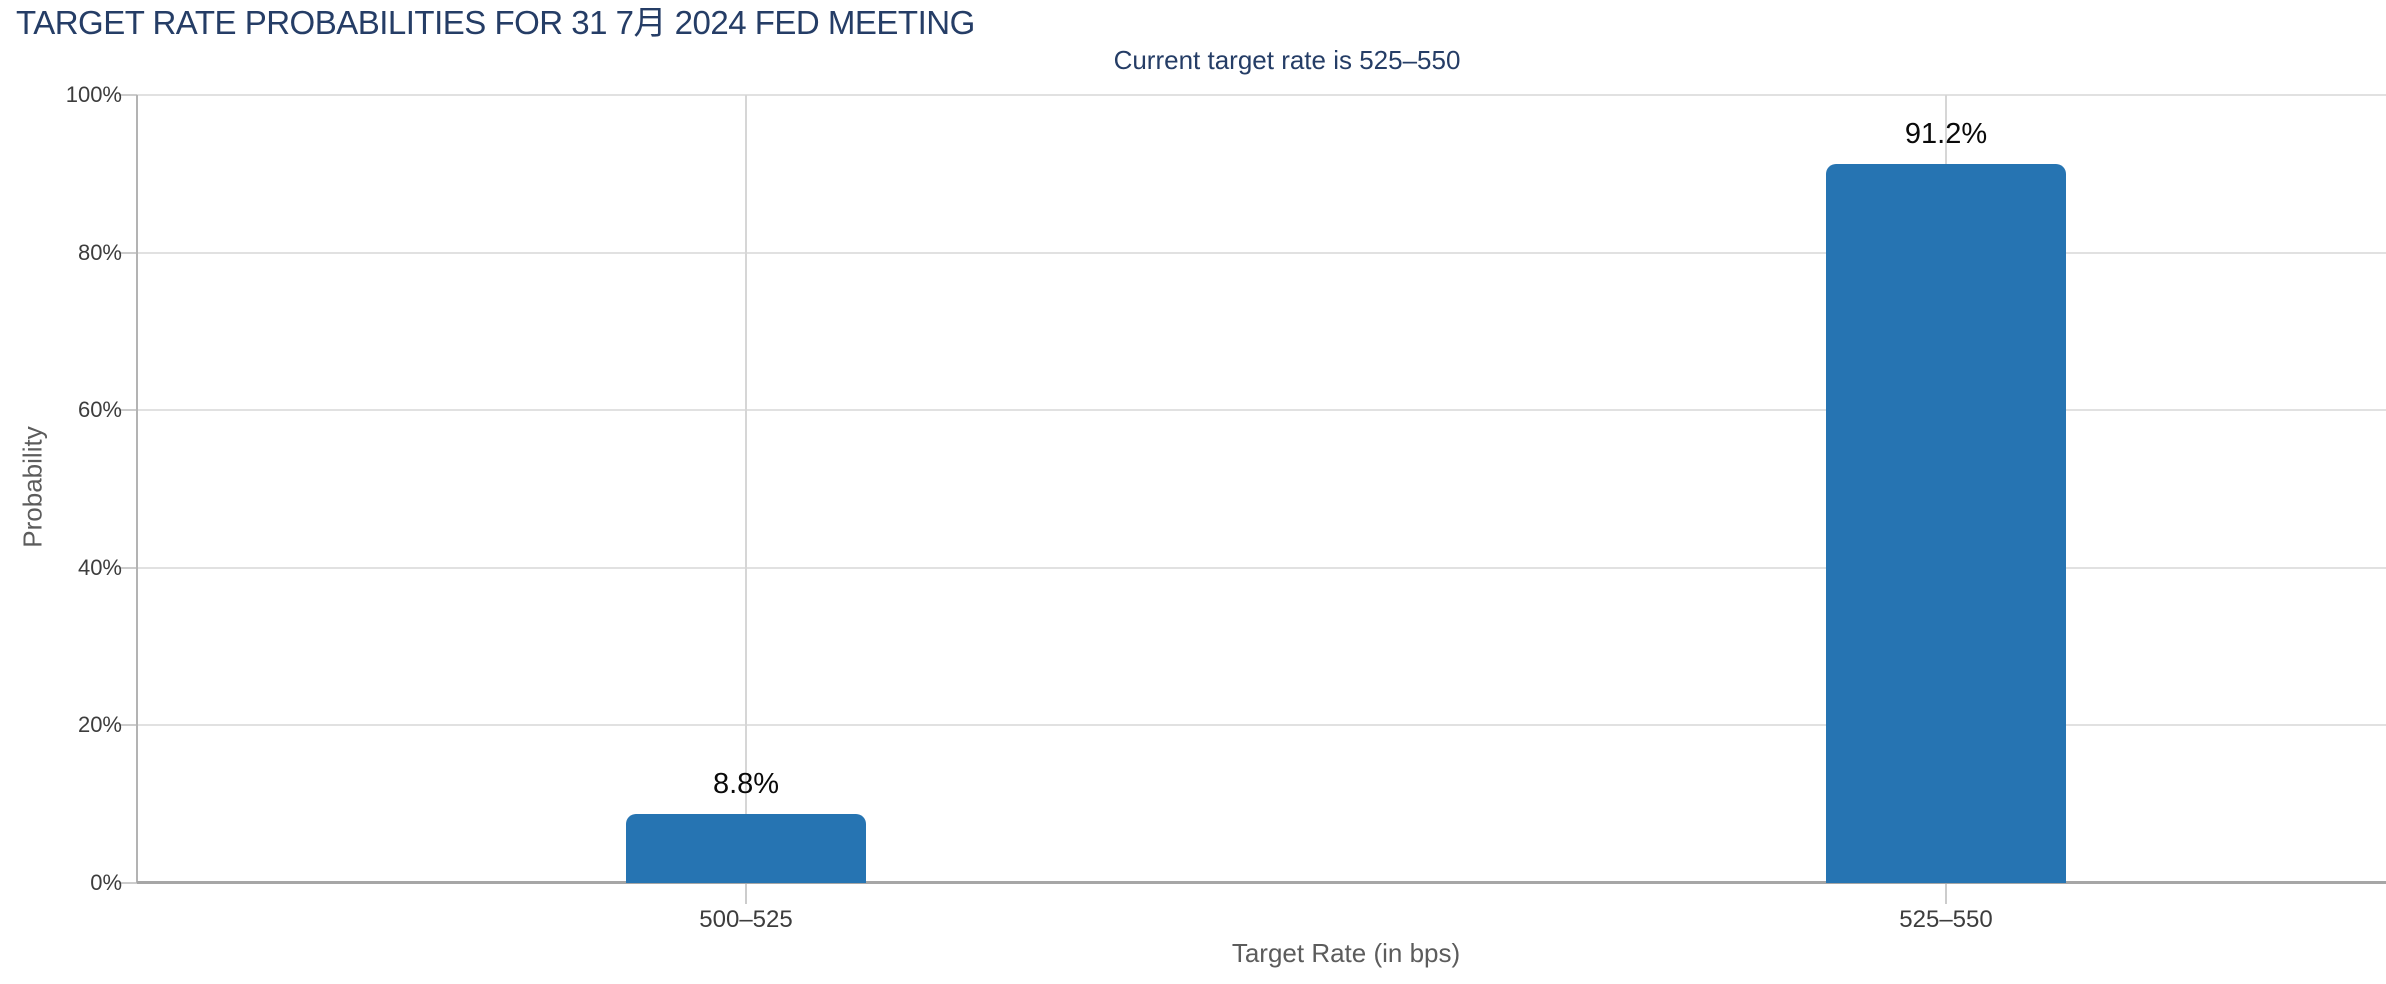  I want to click on y-tick-label: 60%, so click(99, 410).